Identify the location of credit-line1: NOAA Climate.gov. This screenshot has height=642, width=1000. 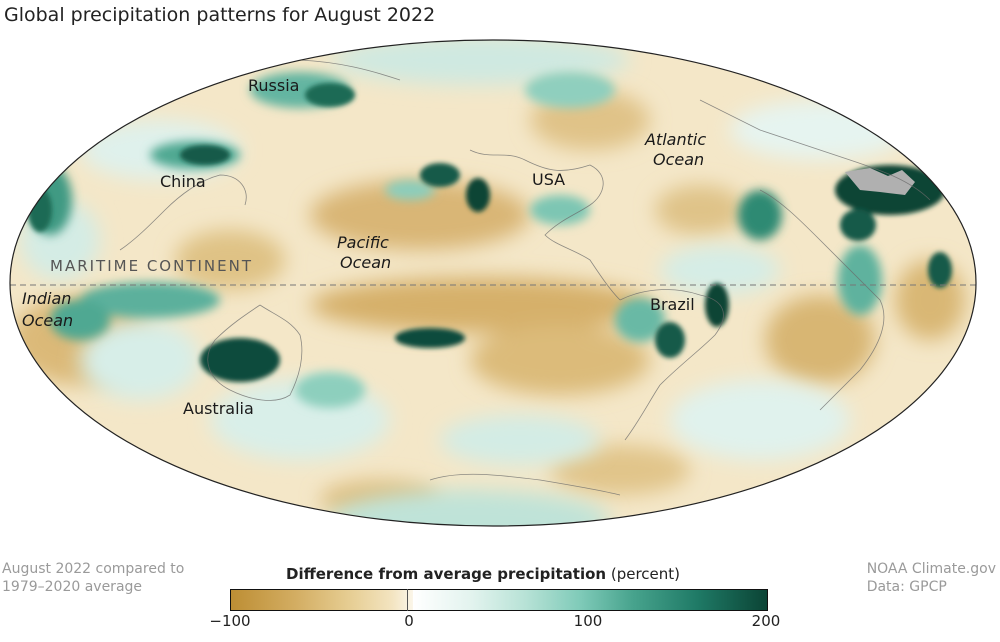
(931, 569).